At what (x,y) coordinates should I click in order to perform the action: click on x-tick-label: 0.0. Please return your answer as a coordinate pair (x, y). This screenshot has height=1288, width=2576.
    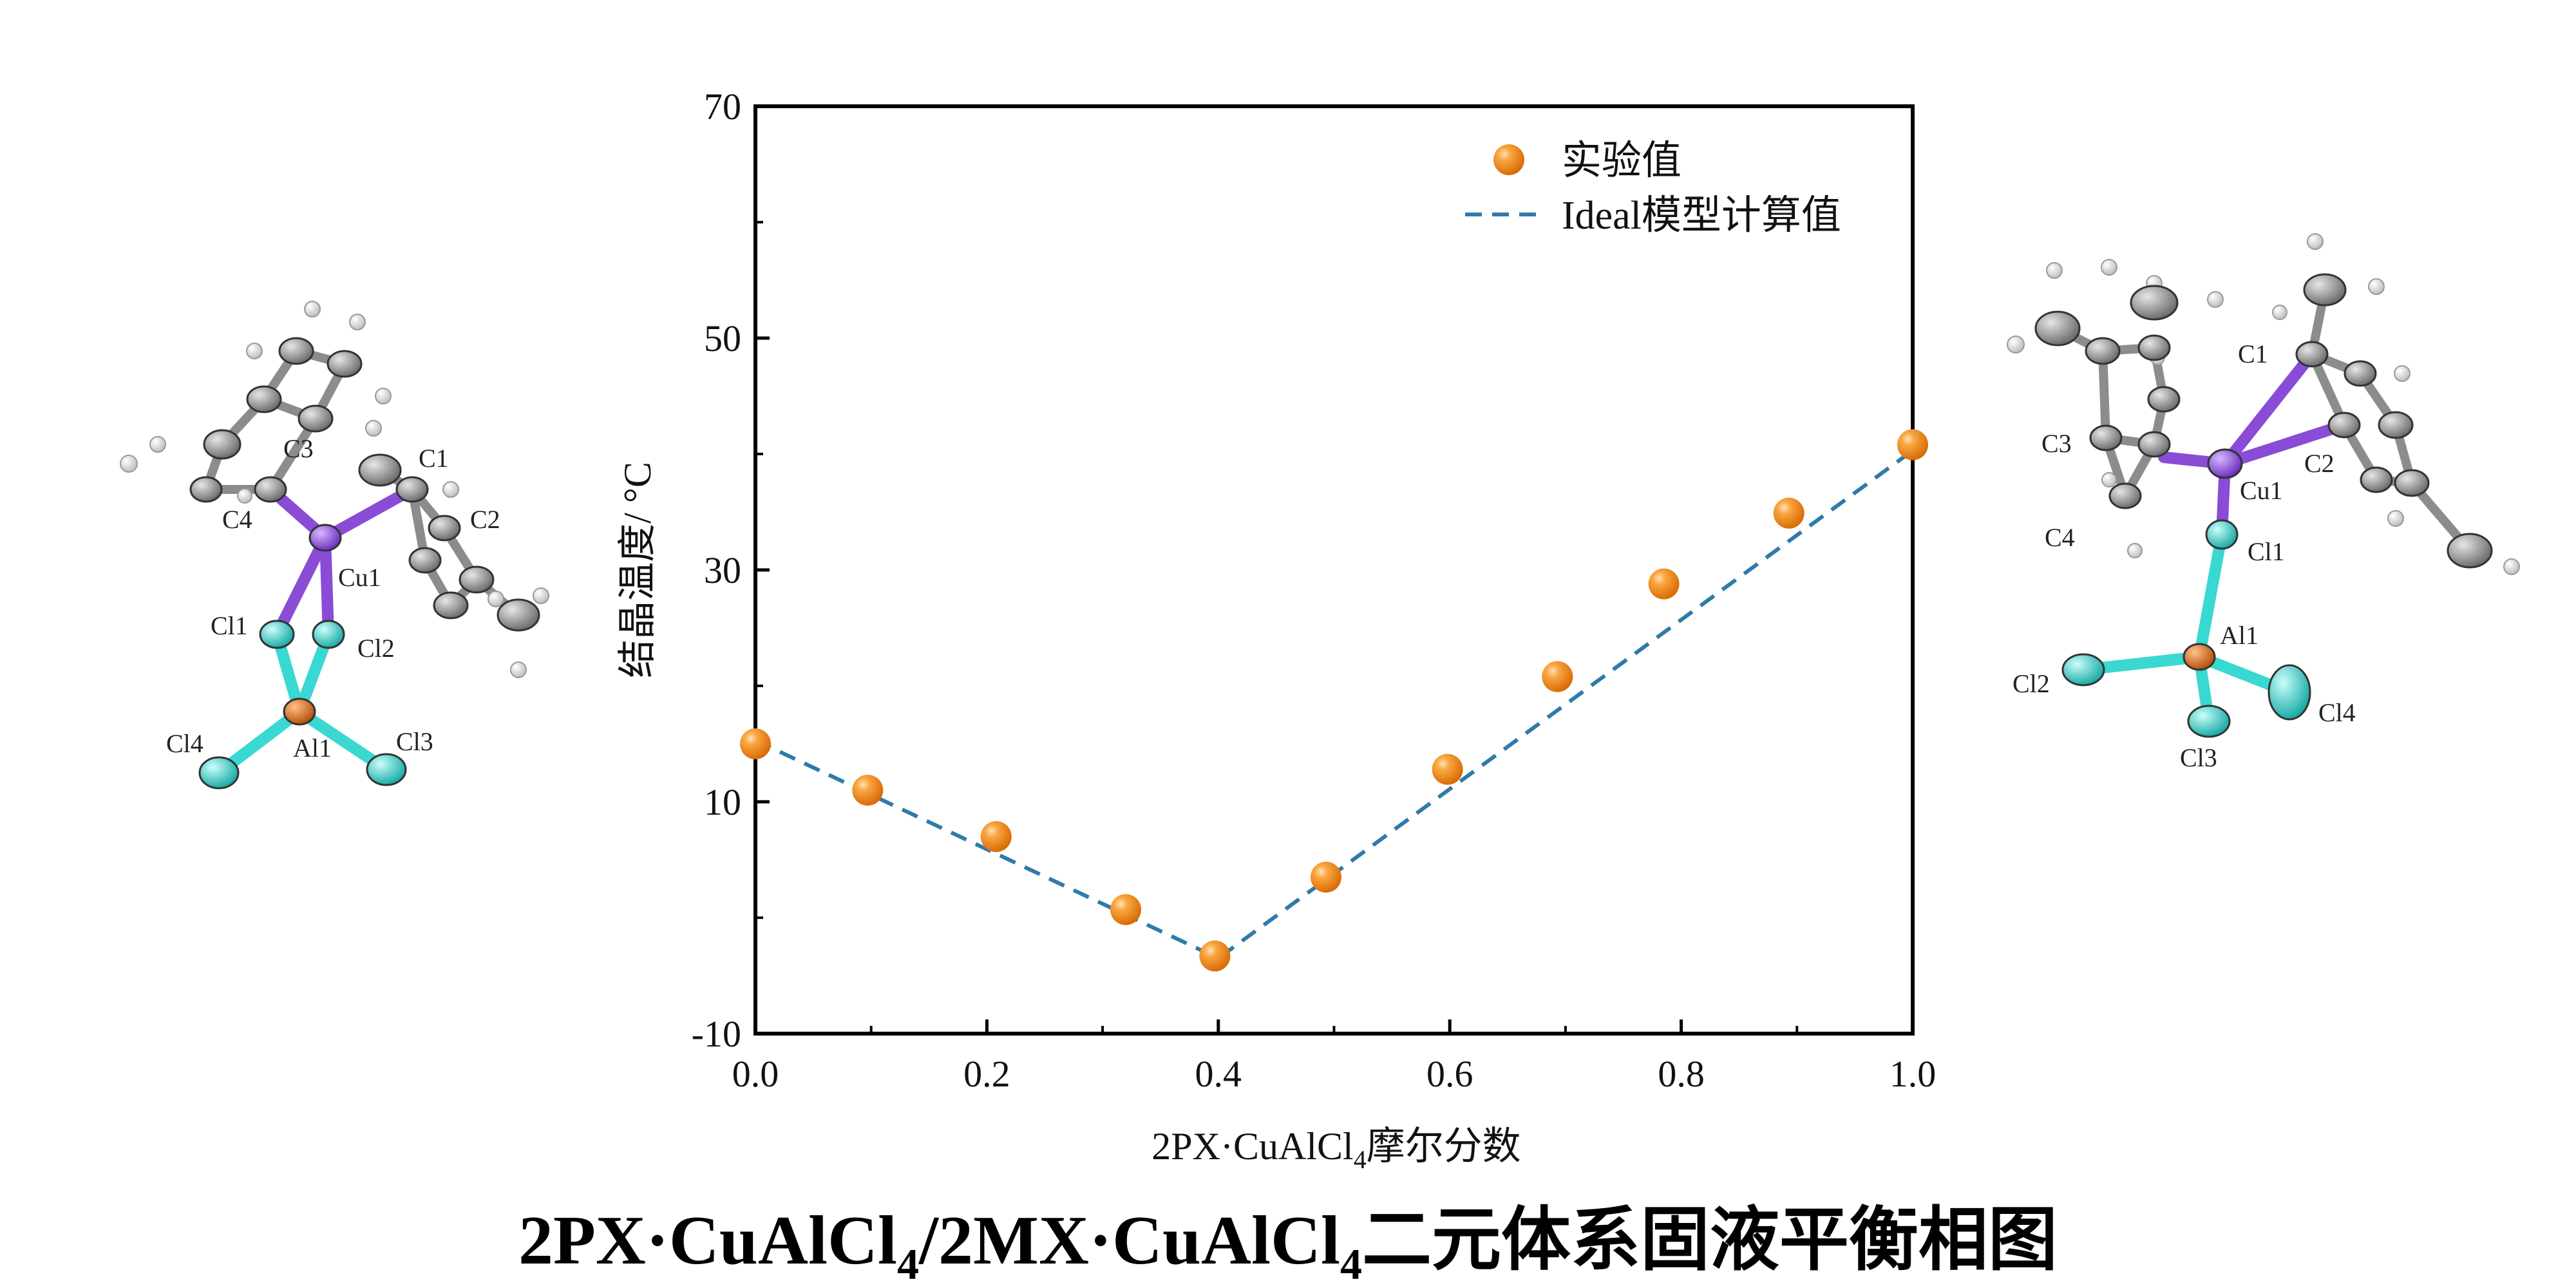
    Looking at the image, I should click on (755, 1074).